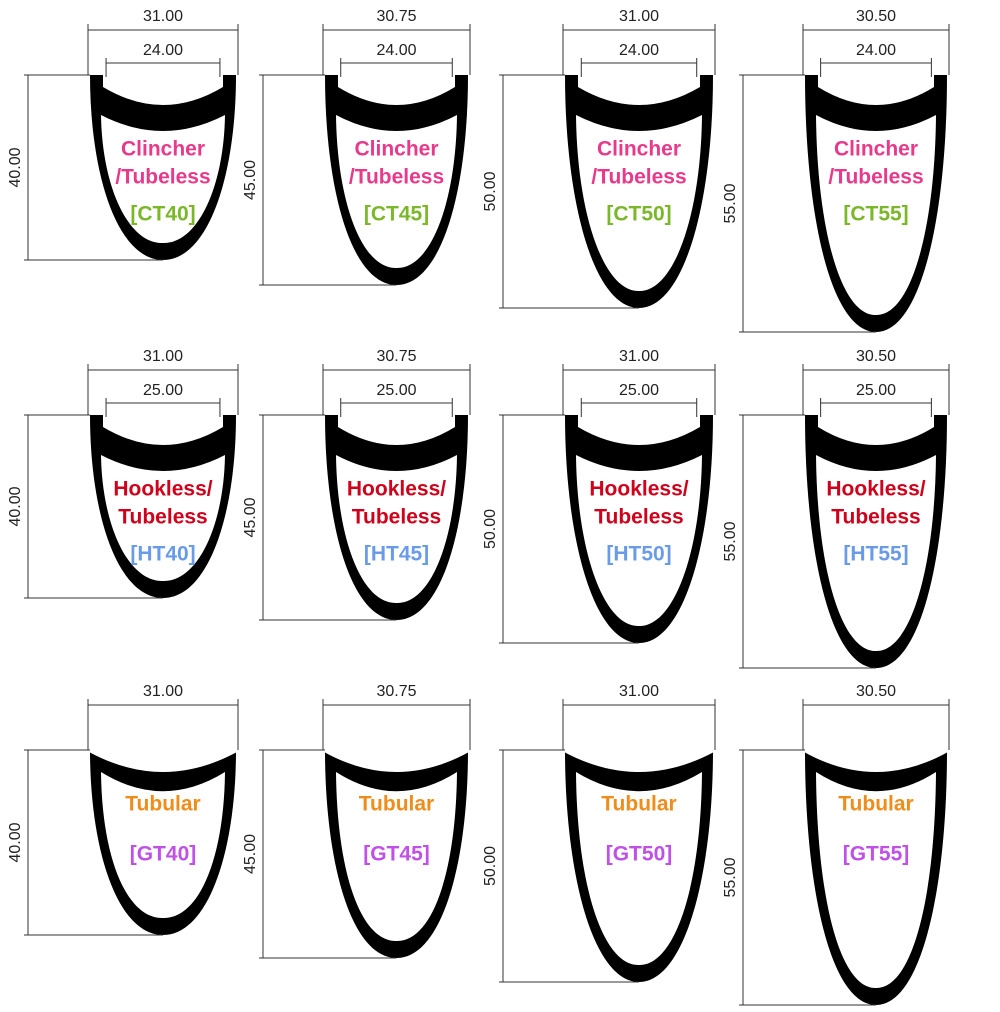  I want to click on model-code: [GT55], so click(876, 854).